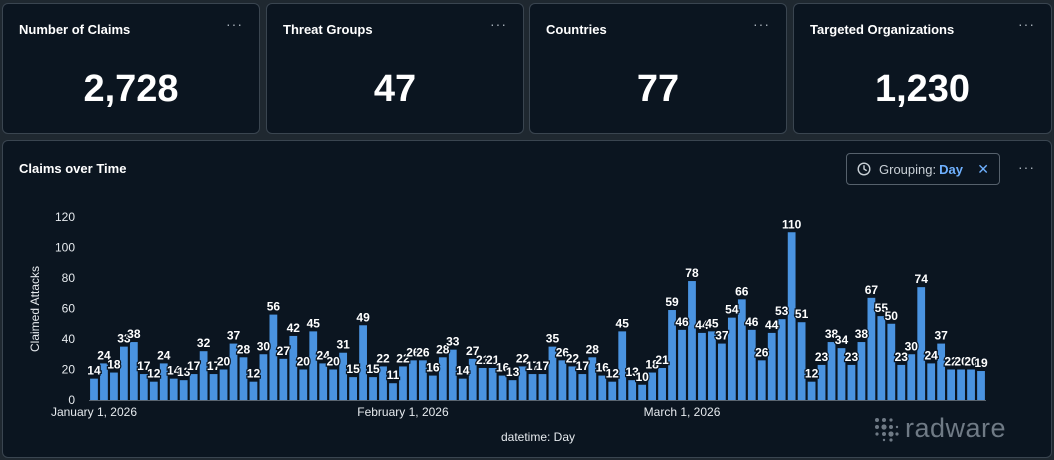 Image resolution: width=1054 pixels, height=460 pixels. Describe the element at coordinates (658, 89) in the screenshot. I see `stat-value: 77` at that location.